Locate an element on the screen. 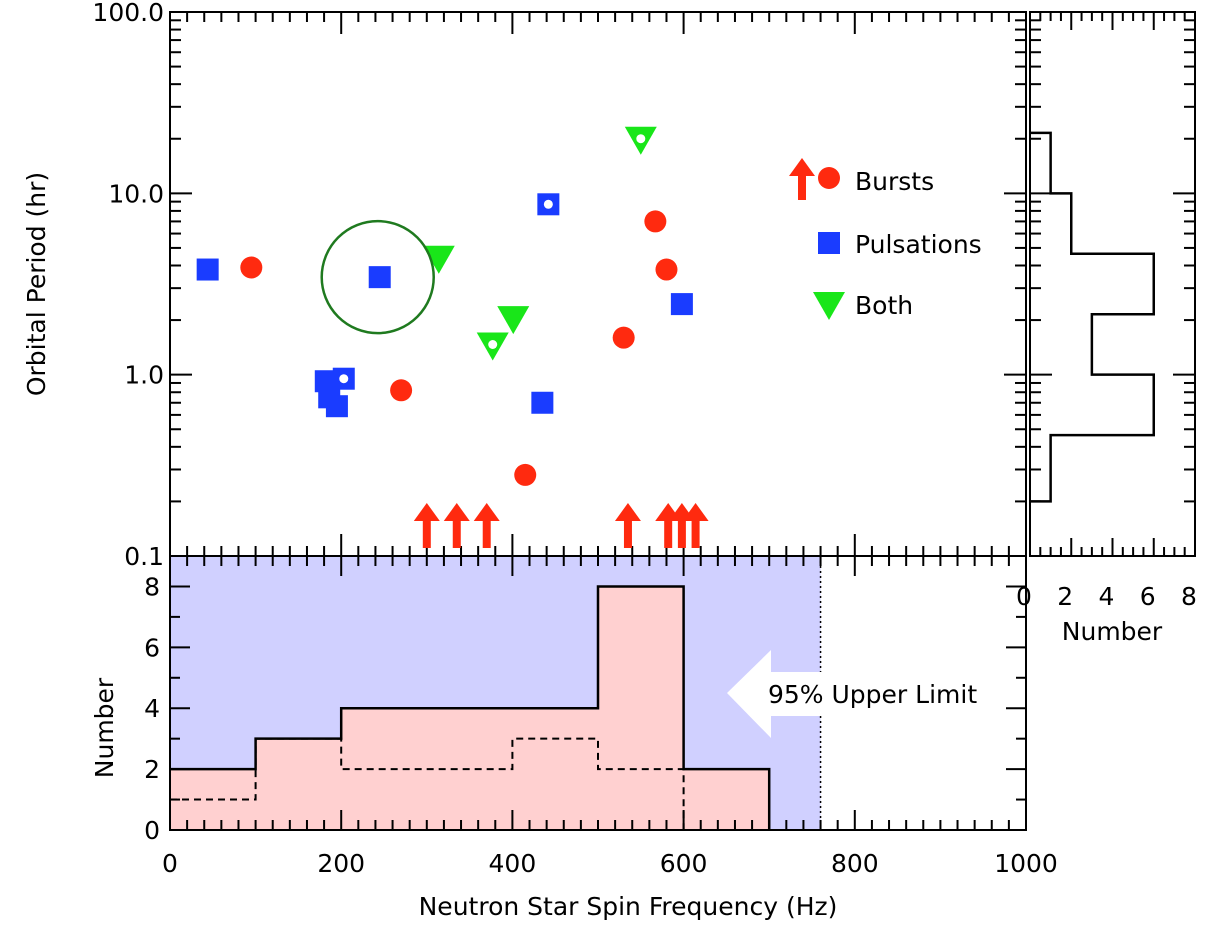  bottom-y-tick-label: 4 is located at coordinates (152, 708).